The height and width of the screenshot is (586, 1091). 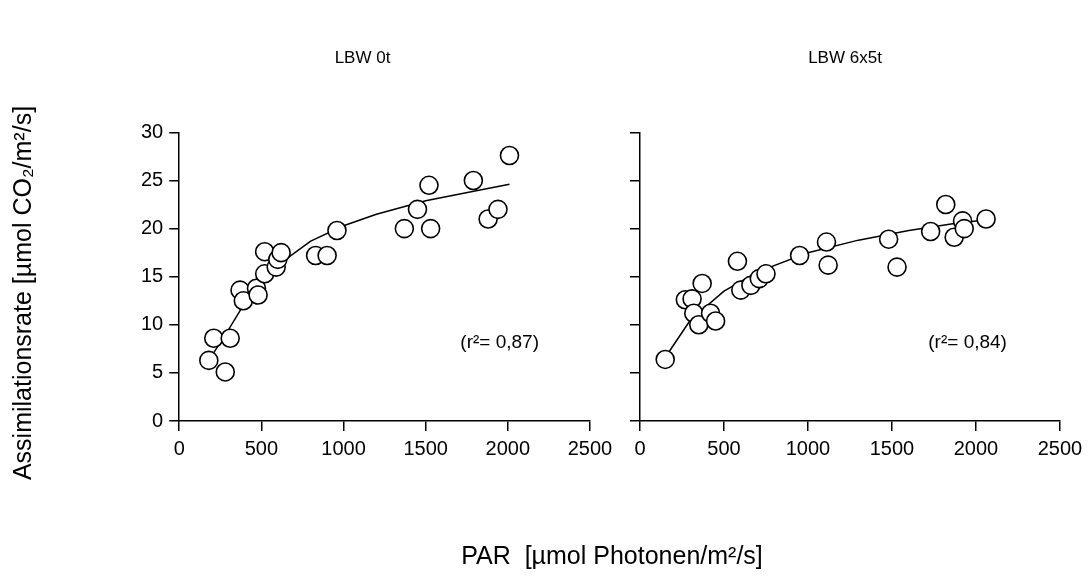 What do you see at coordinates (967, 342) in the screenshot?
I see `annotation: (r²= 0,84)` at bounding box center [967, 342].